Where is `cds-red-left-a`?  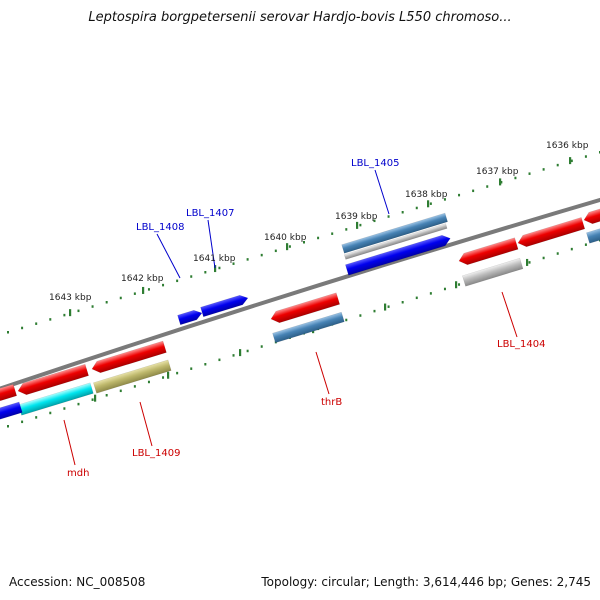 cds-red-left-a is located at coordinates (128, 357).